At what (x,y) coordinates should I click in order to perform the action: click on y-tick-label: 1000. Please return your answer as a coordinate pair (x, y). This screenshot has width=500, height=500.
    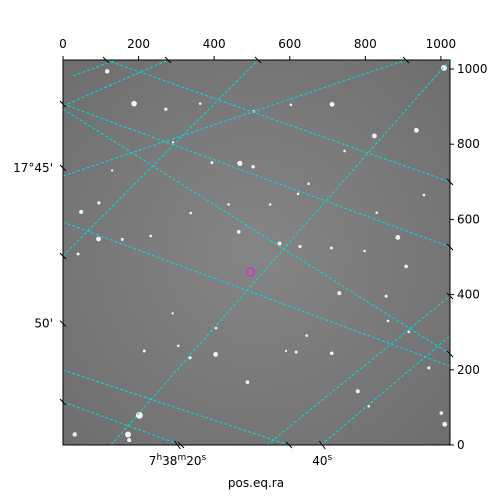
    Looking at the image, I should click on (472, 69).